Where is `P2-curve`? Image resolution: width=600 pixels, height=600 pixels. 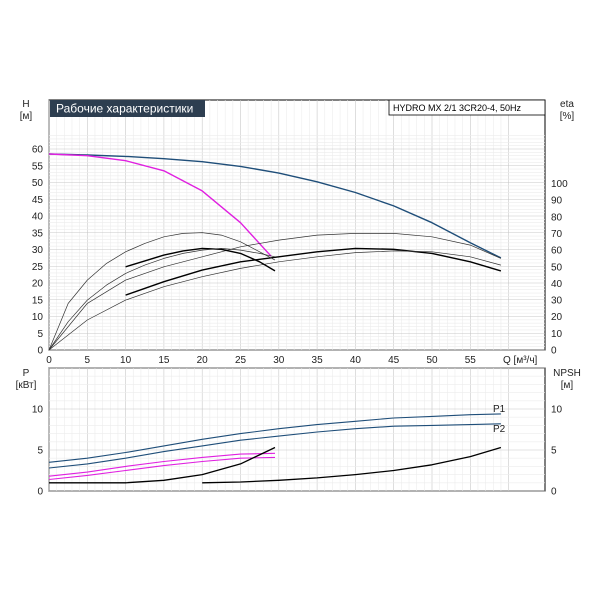 P2-curve is located at coordinates (274, 446).